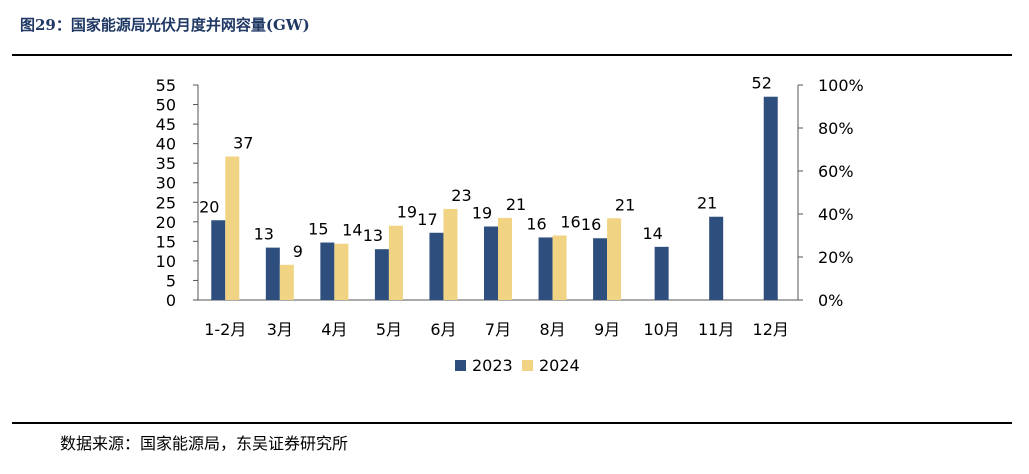 The image size is (1029, 474). What do you see at coordinates (716, 329) in the screenshot?
I see `x-tick-label: 11月` at bounding box center [716, 329].